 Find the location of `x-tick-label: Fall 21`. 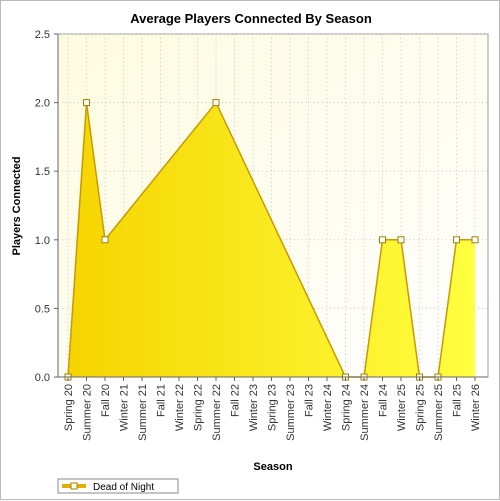

x-tick-label: Fall 21 is located at coordinates (162, 400).